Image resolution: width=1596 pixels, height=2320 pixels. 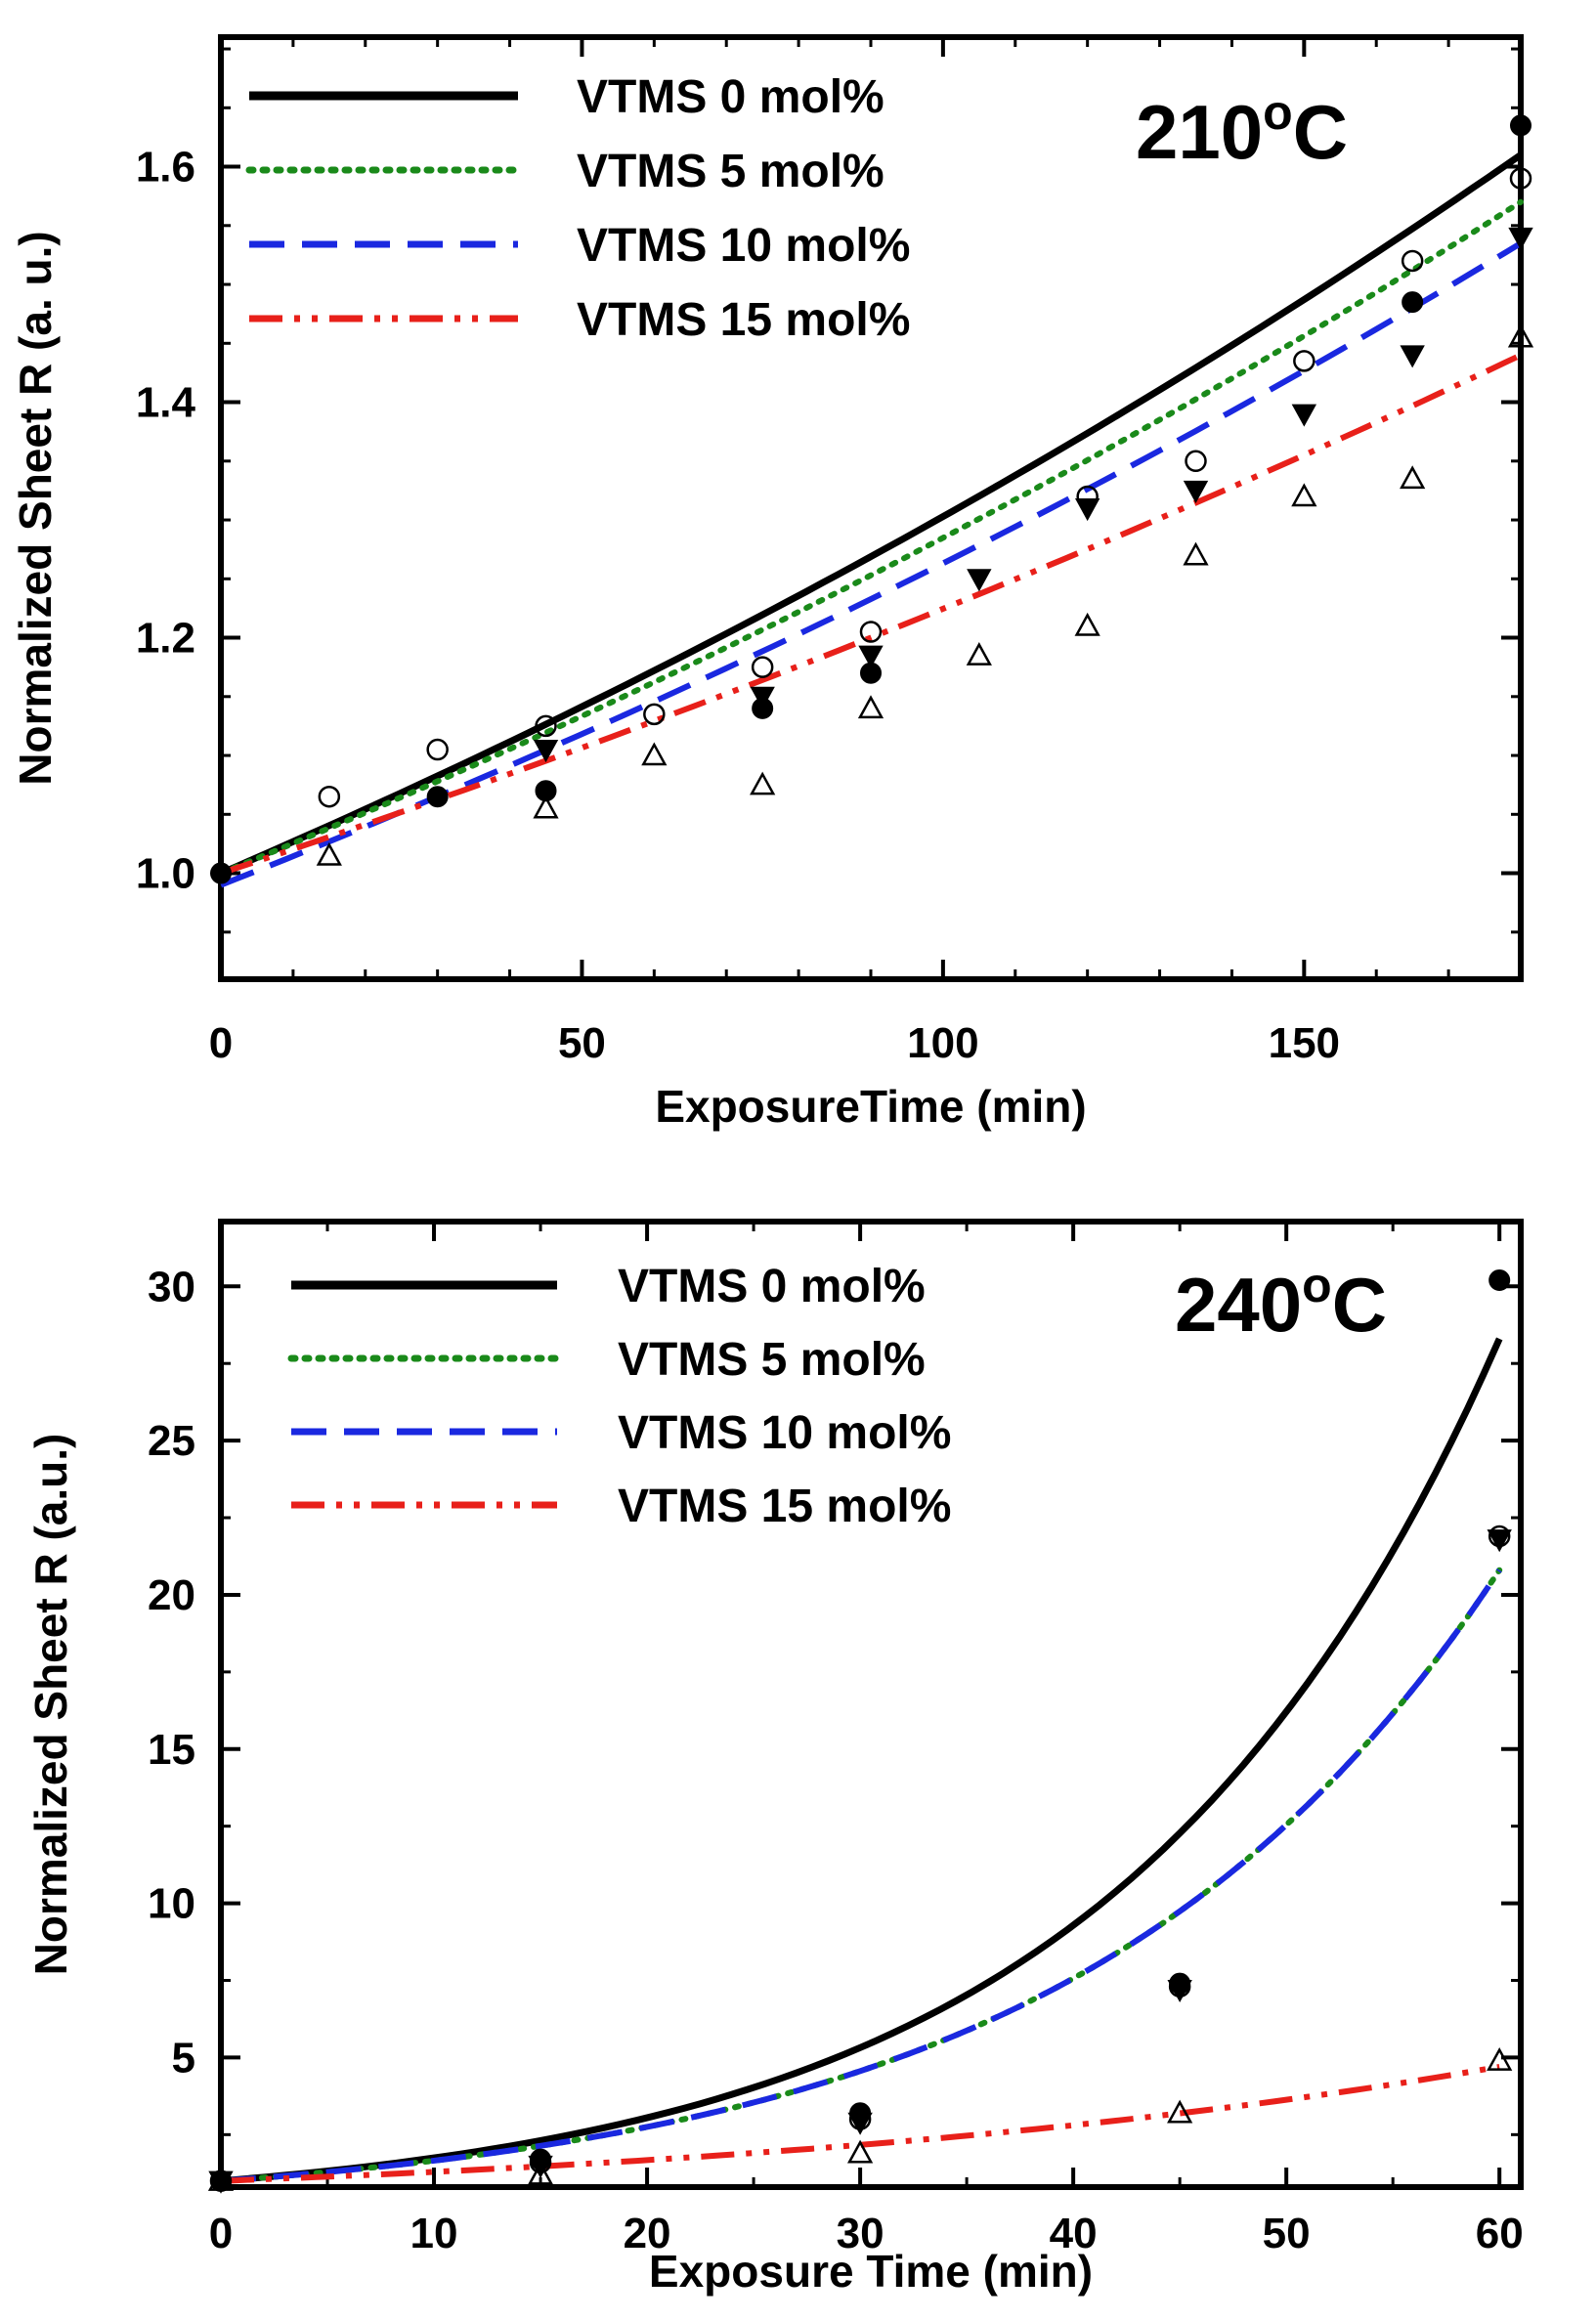 What do you see at coordinates (1304, 1043) in the screenshot?
I see `x-tick-label: 150` at bounding box center [1304, 1043].